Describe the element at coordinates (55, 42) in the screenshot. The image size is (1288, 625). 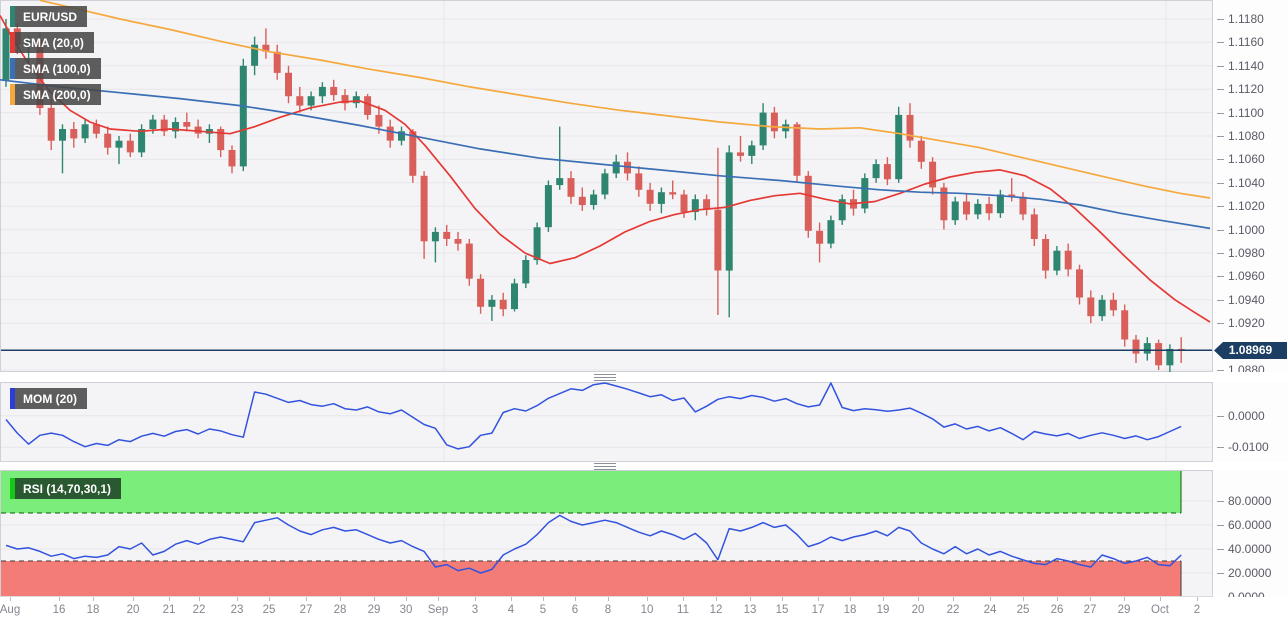
I see `legend-item: SMA (20,0)` at that location.